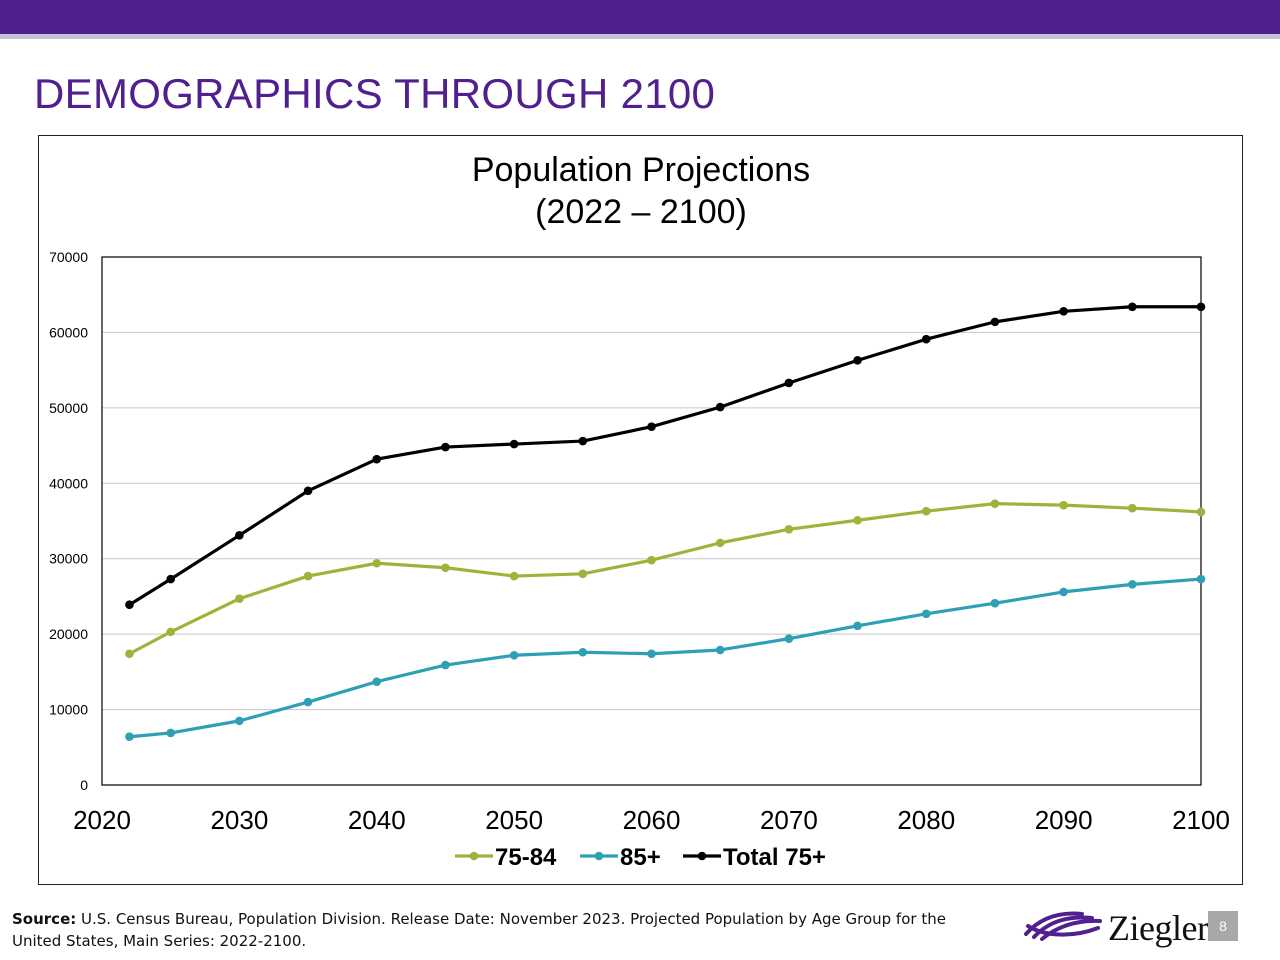  What do you see at coordinates (652, 820) in the screenshot?
I see `x-tick-label: 2060` at bounding box center [652, 820].